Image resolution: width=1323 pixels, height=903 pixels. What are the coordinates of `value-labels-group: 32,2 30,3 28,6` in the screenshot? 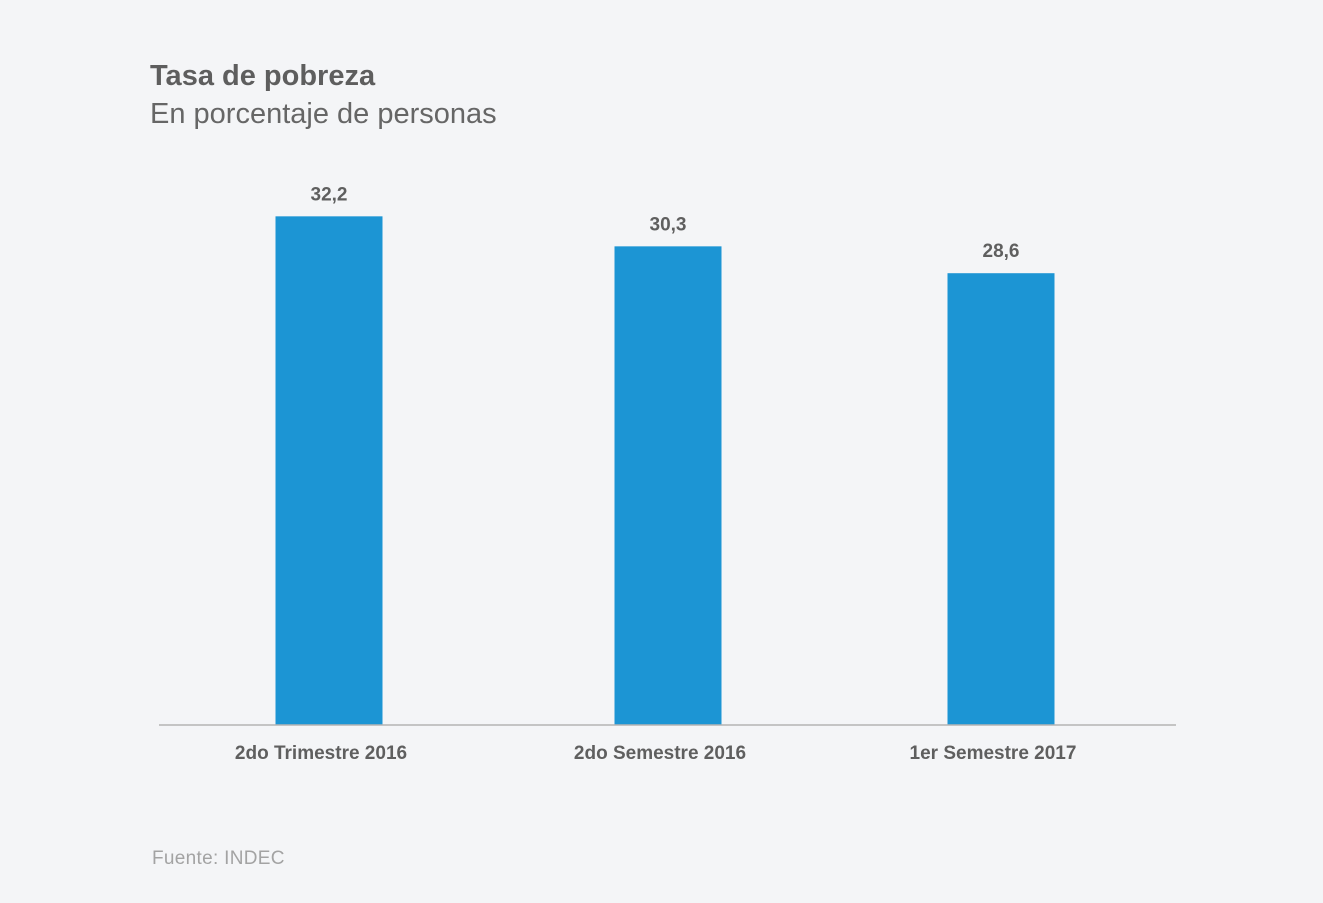 It's located at (665, 223).